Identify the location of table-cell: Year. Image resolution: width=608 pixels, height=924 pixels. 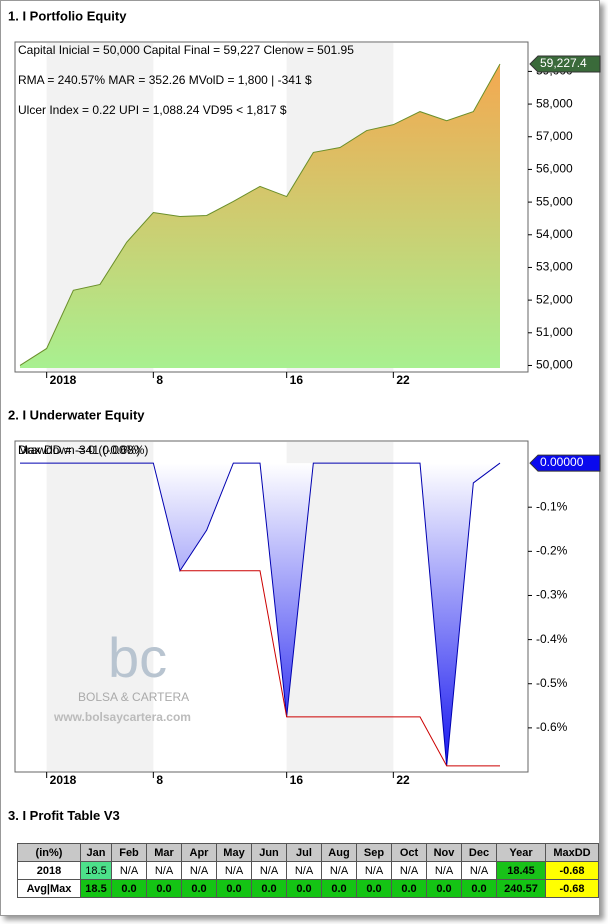
(521, 852).